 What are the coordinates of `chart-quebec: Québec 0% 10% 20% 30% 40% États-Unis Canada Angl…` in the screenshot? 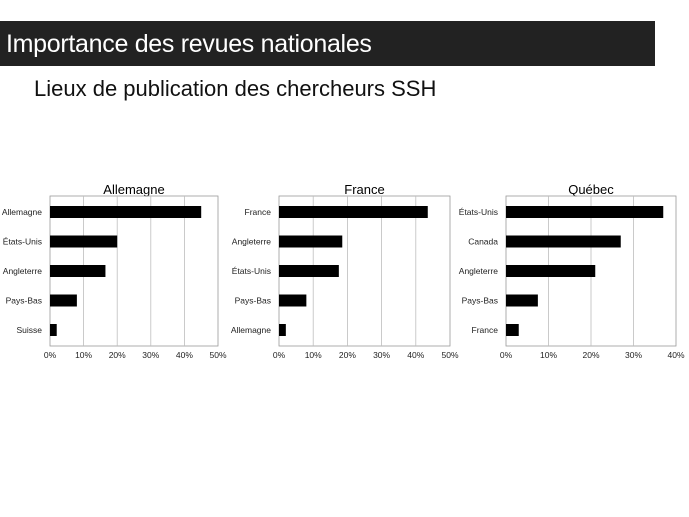 It's located at (572, 271).